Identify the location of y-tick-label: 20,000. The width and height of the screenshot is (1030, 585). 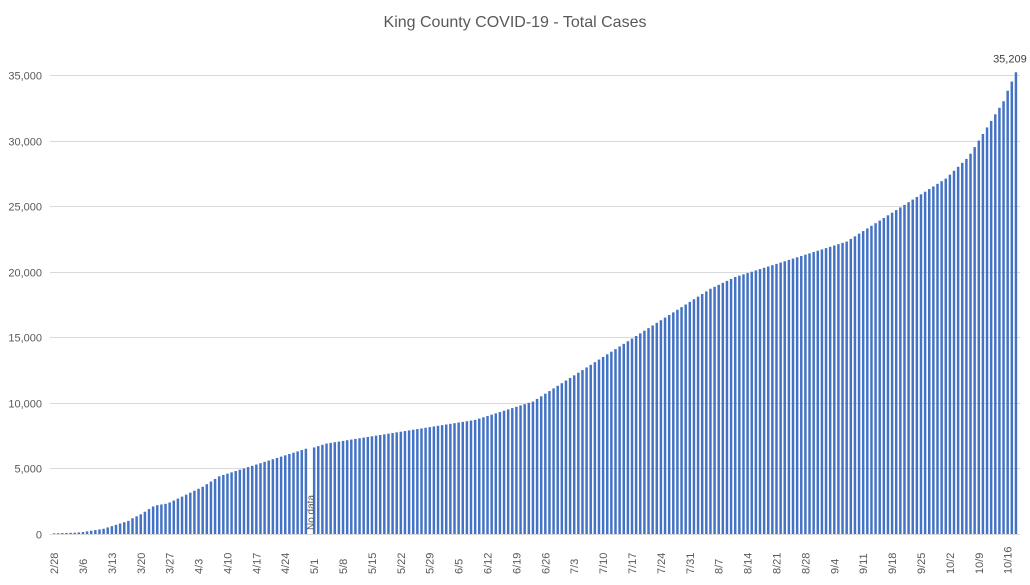
(25, 274).